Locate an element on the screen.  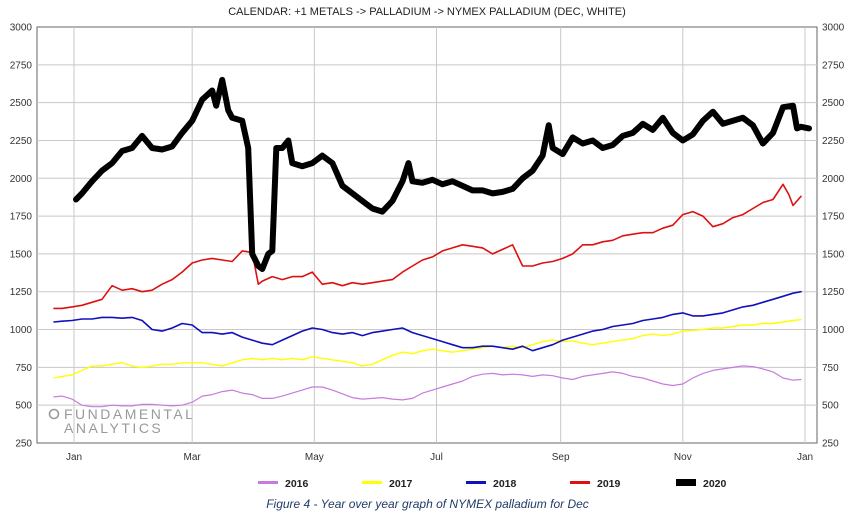
watermark-line-1: FUNDAMENTAL is located at coordinates (129, 414).